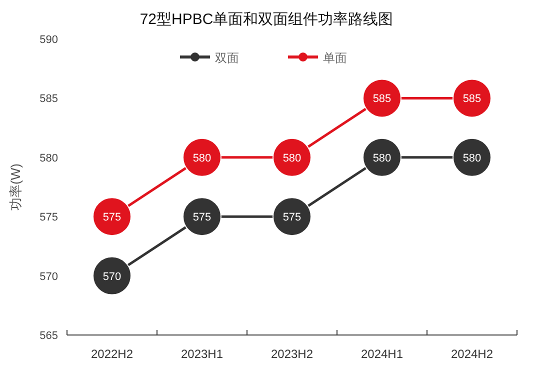 The height and width of the screenshot is (365, 533). I want to click on y-tick-label: 585, so click(49, 99).